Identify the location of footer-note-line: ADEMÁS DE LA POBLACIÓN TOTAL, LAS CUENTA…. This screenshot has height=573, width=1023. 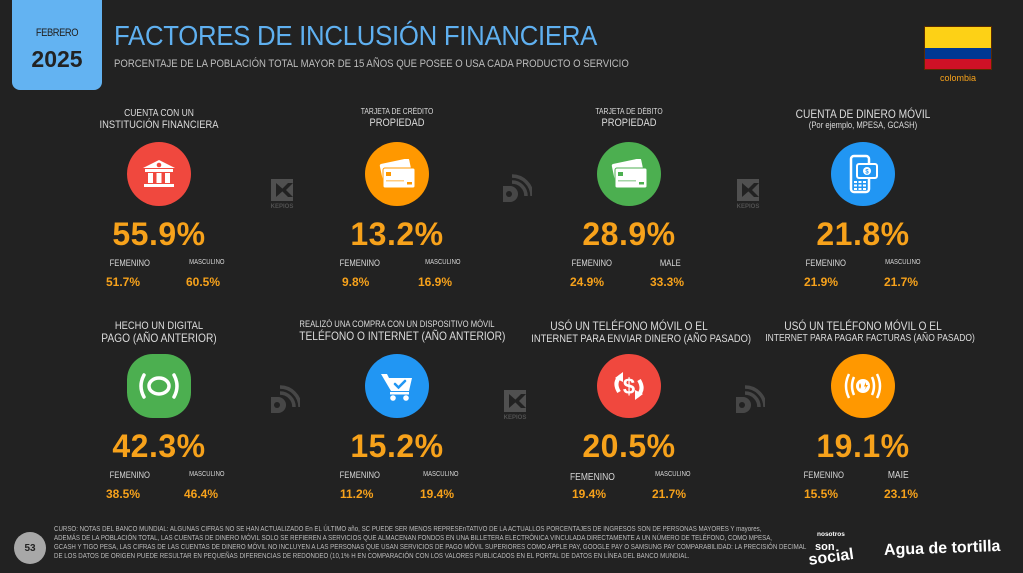
(413, 537).